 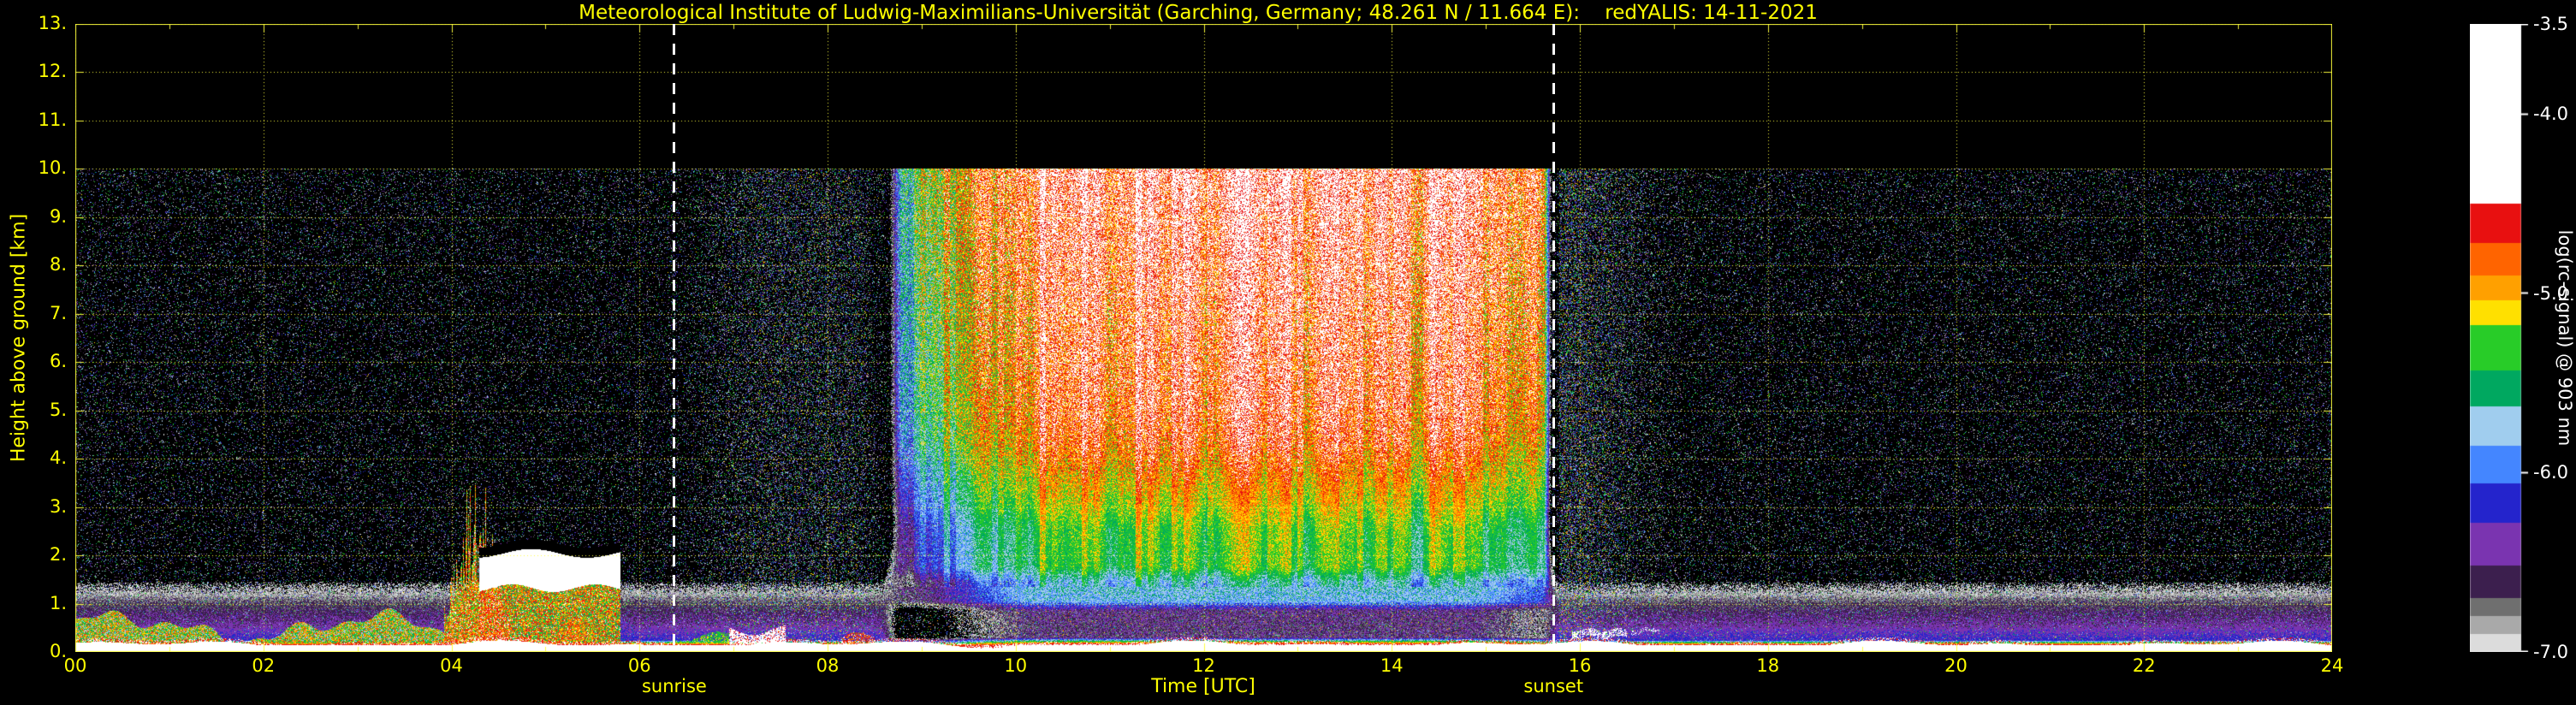 What do you see at coordinates (674, 338) in the screenshot?
I see `sunrise-line` at bounding box center [674, 338].